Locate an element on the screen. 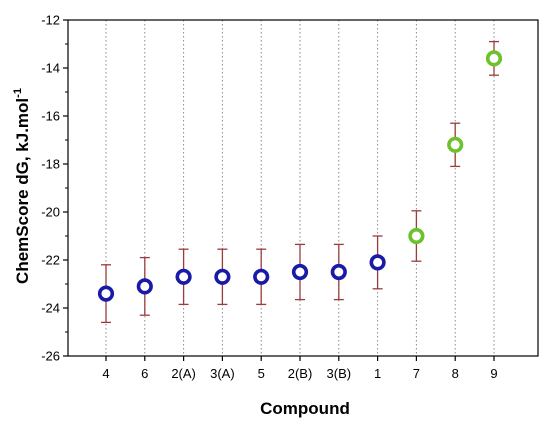  x-tick-label: 3(A) is located at coordinates (222, 373).